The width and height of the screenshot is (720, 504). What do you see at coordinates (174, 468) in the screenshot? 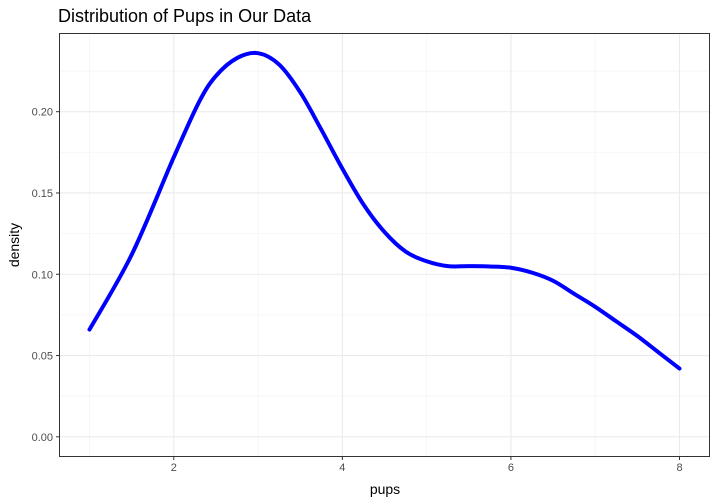
I see `x-tick-label: 2` at bounding box center [174, 468].